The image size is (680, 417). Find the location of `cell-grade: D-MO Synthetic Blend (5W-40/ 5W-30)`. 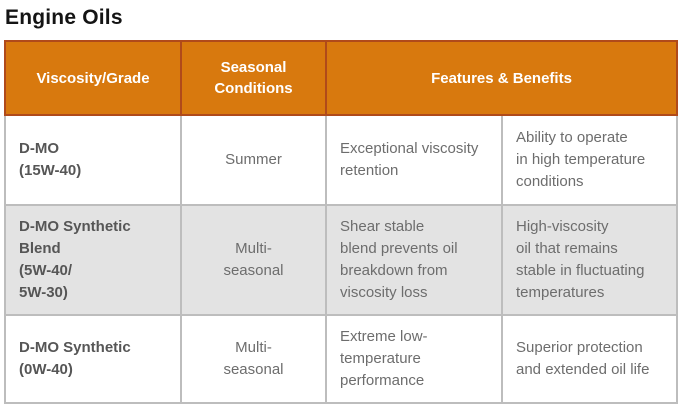

cell-grade: D-MO Synthetic Blend (5W-40/ 5W-30) is located at coordinates (93, 260).